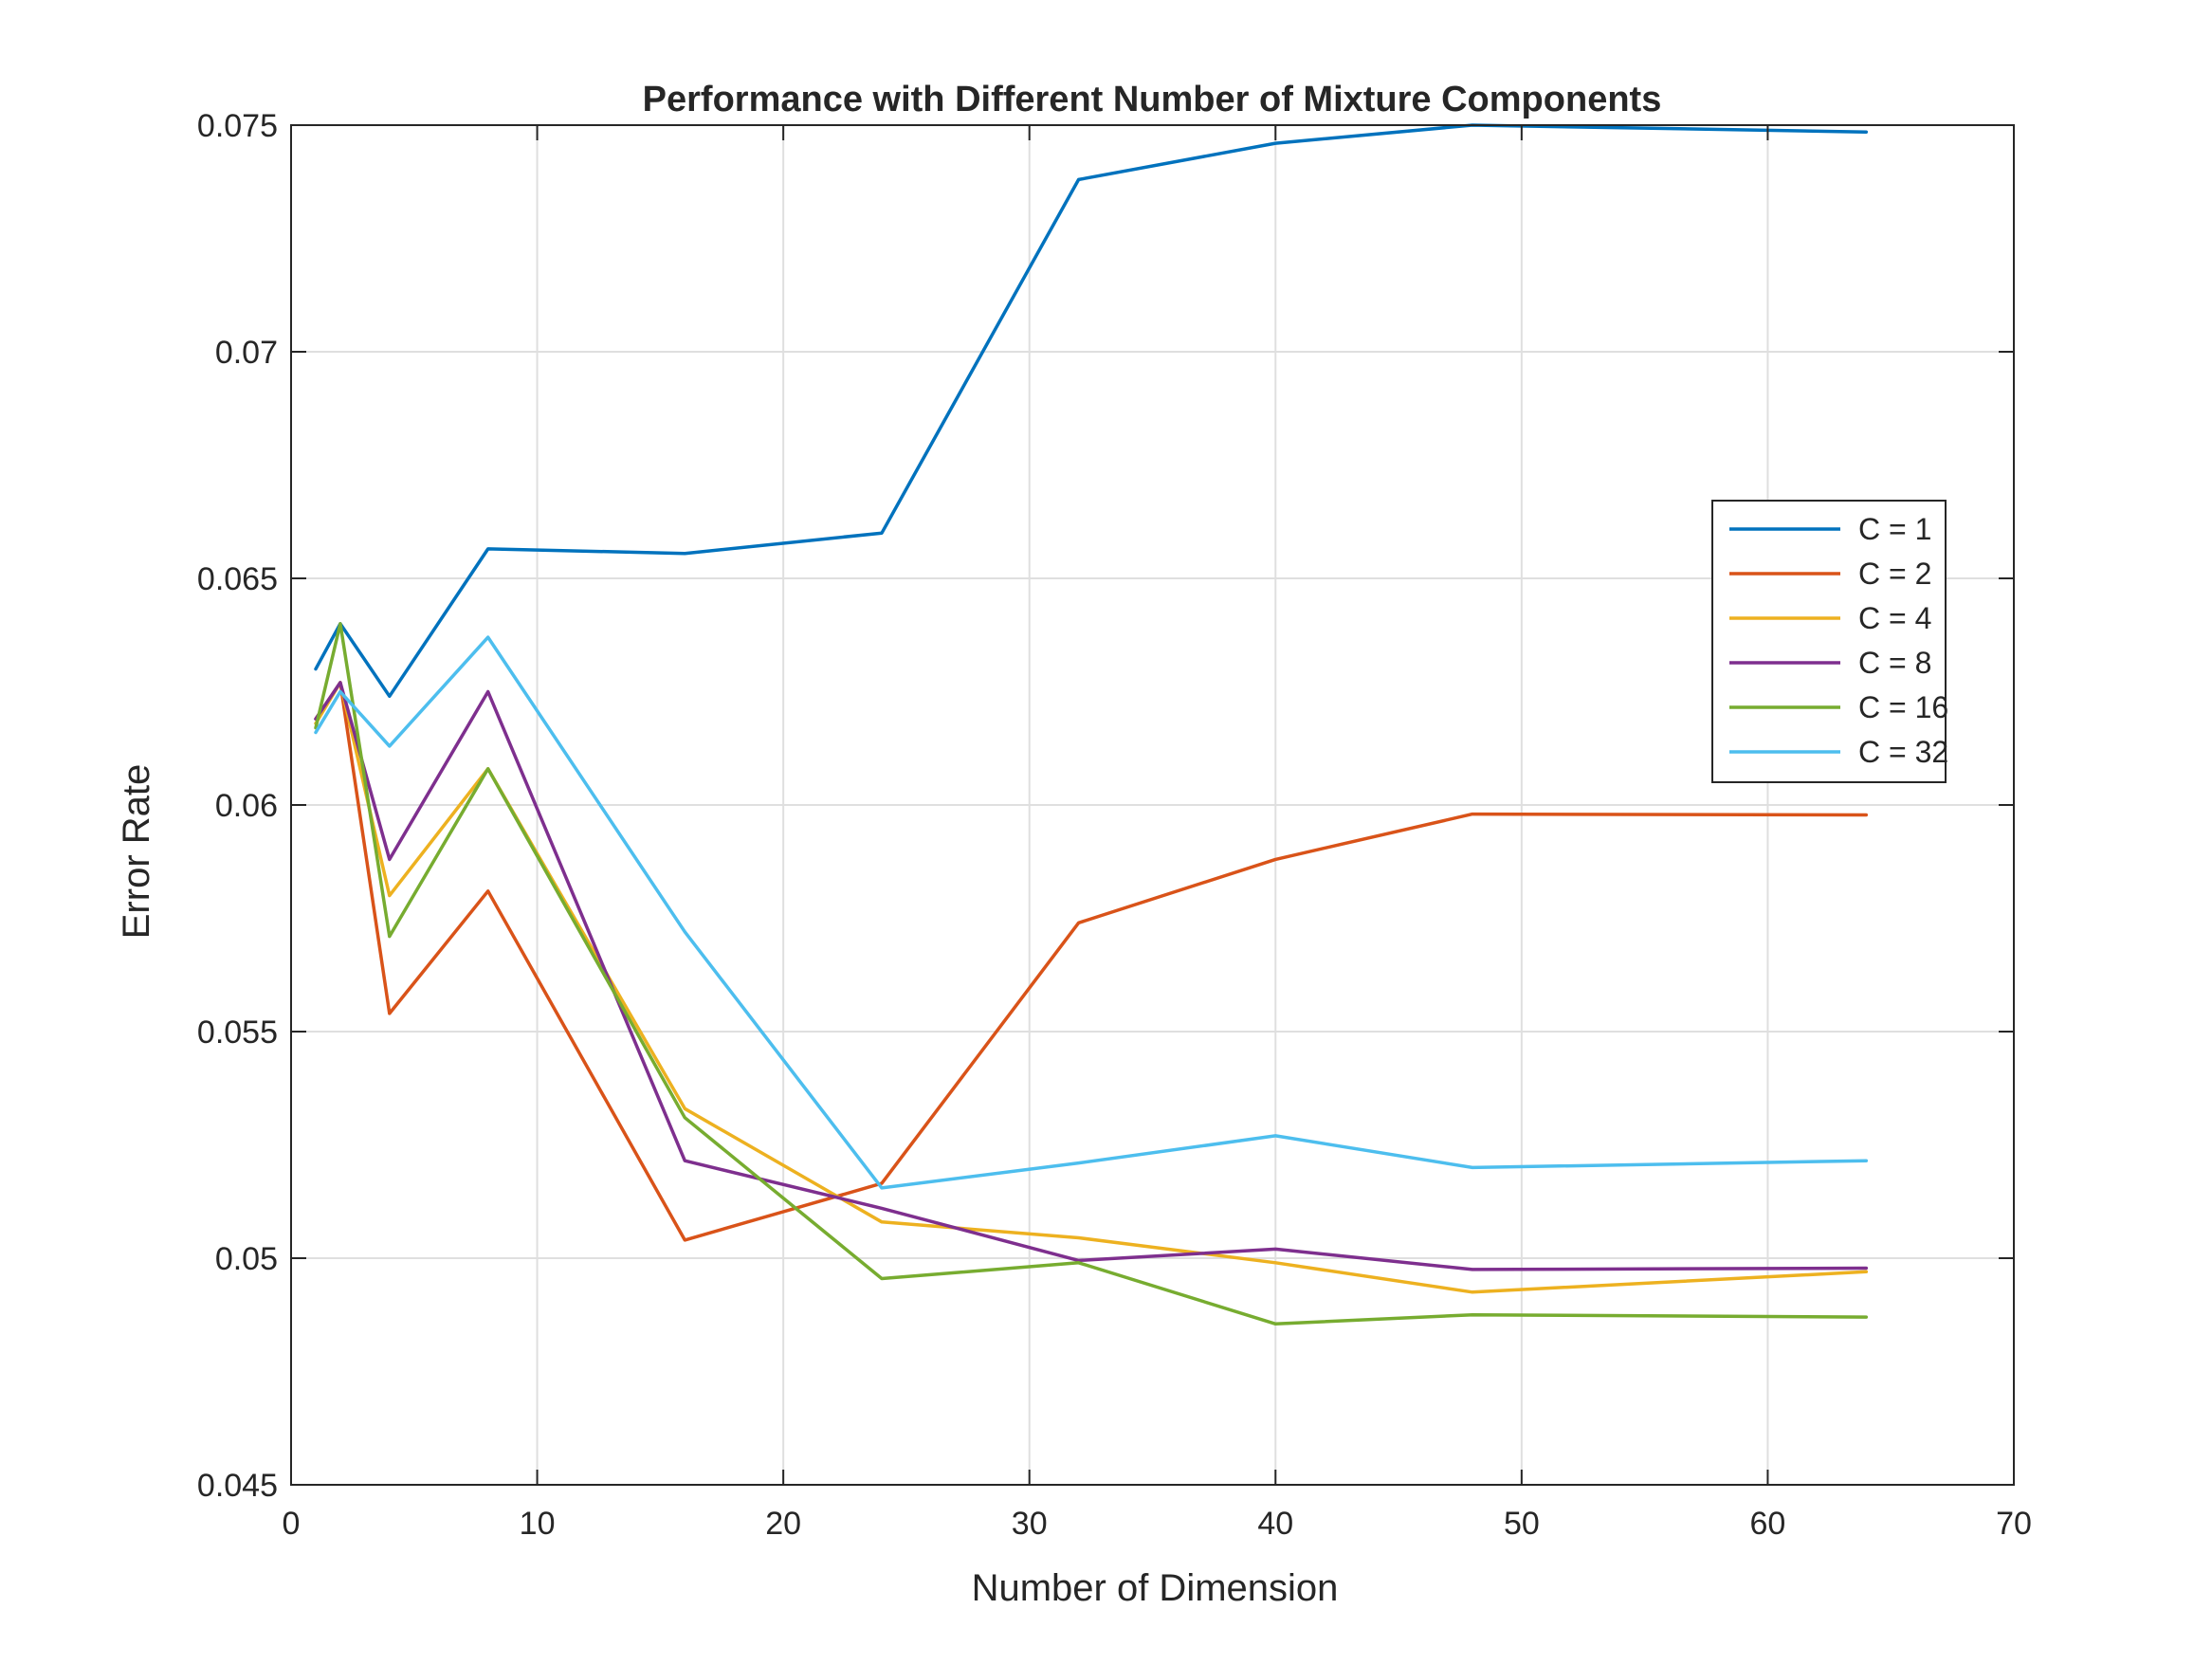  What do you see at coordinates (538, 1524) in the screenshot?
I see `x-tick-label: 10` at bounding box center [538, 1524].